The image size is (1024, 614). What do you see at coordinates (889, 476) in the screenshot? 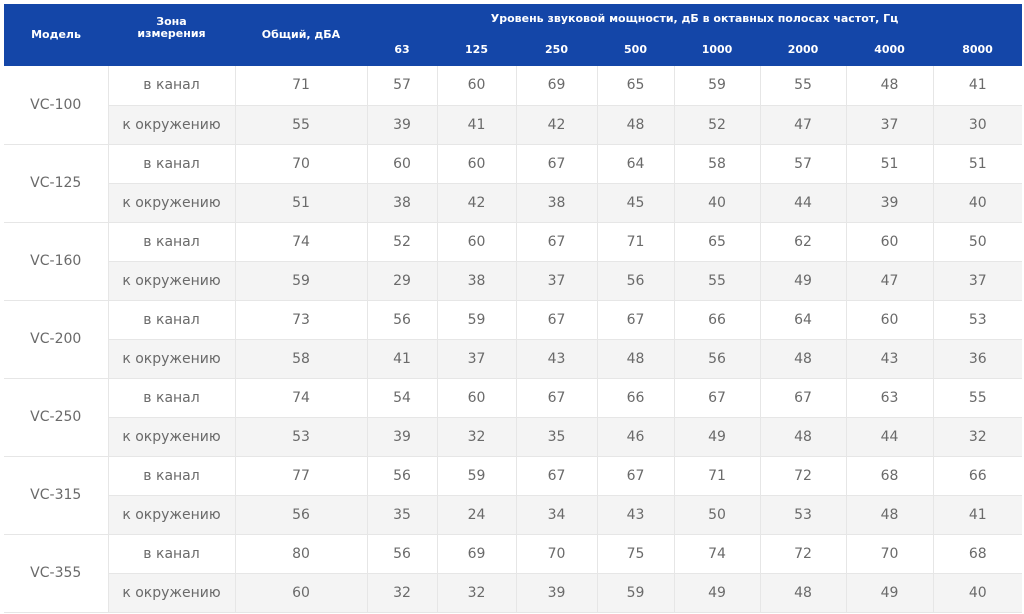
I see `band-cell: 68` at bounding box center [889, 476].